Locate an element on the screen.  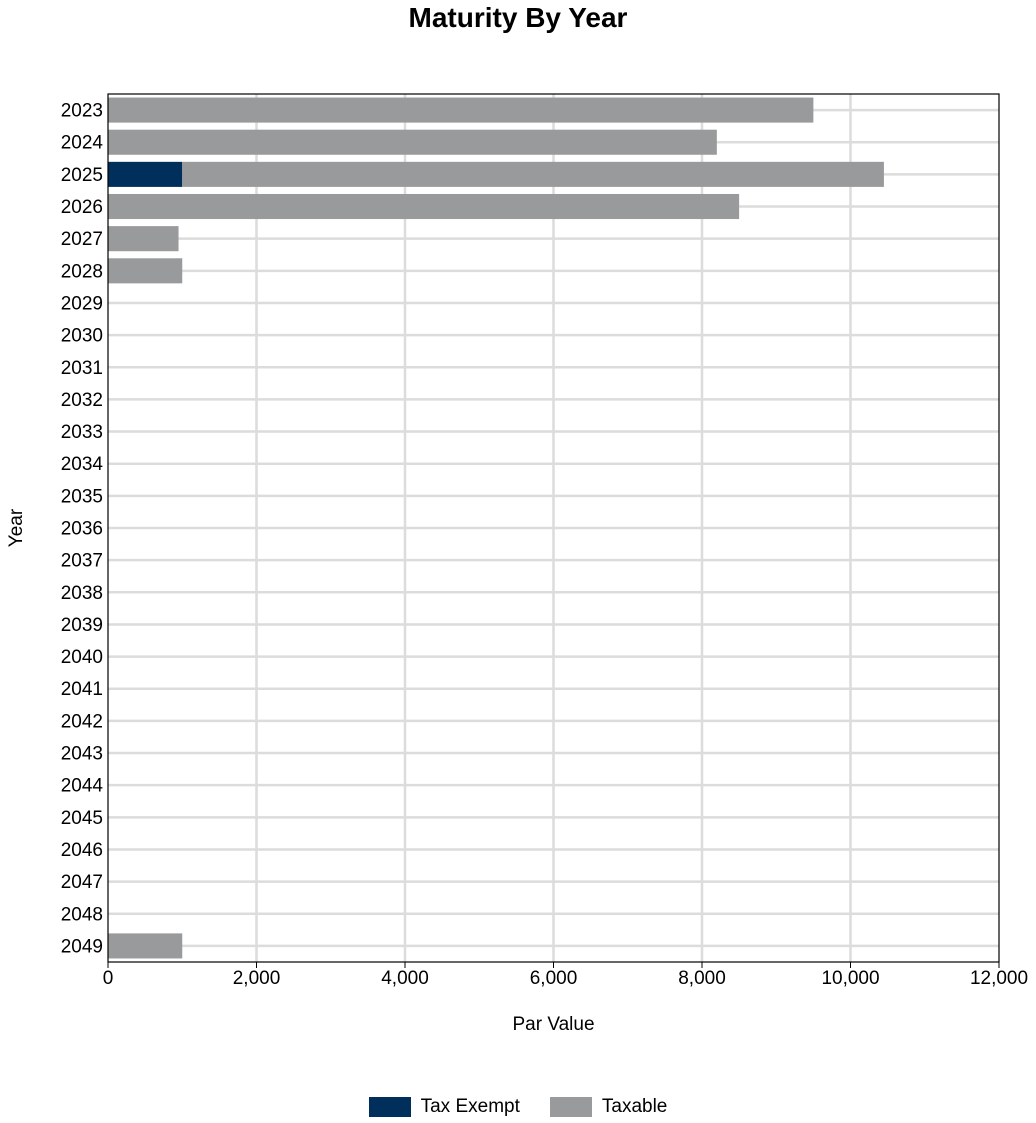
y-tick-label: 2042 is located at coordinates (82, 721).